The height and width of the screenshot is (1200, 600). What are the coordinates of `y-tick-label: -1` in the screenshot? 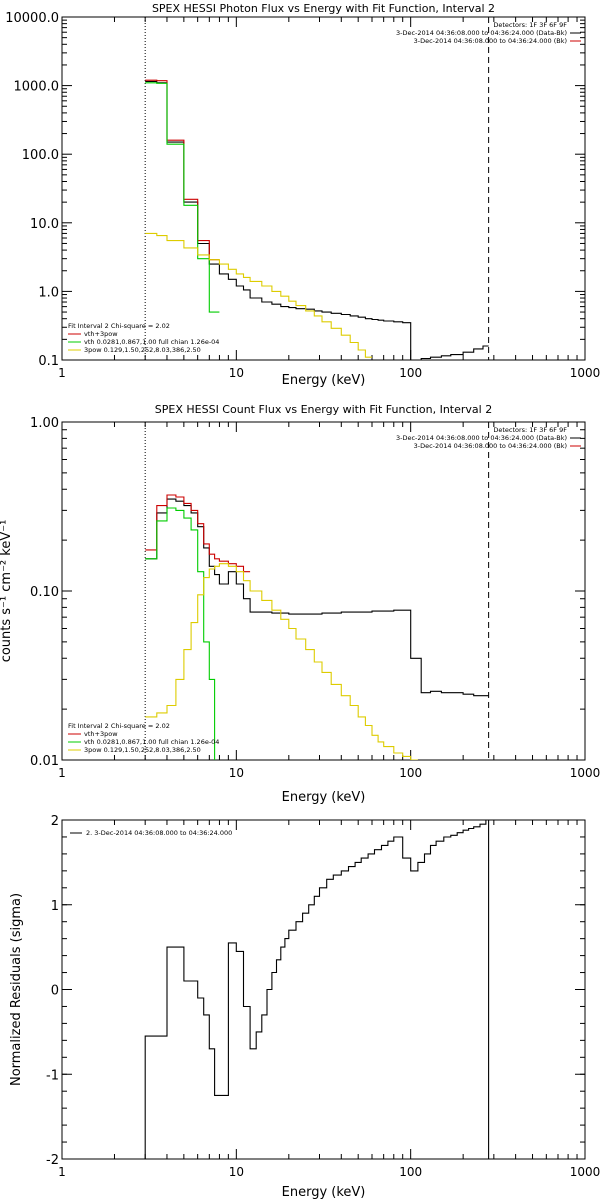 It's located at (52, 1075).